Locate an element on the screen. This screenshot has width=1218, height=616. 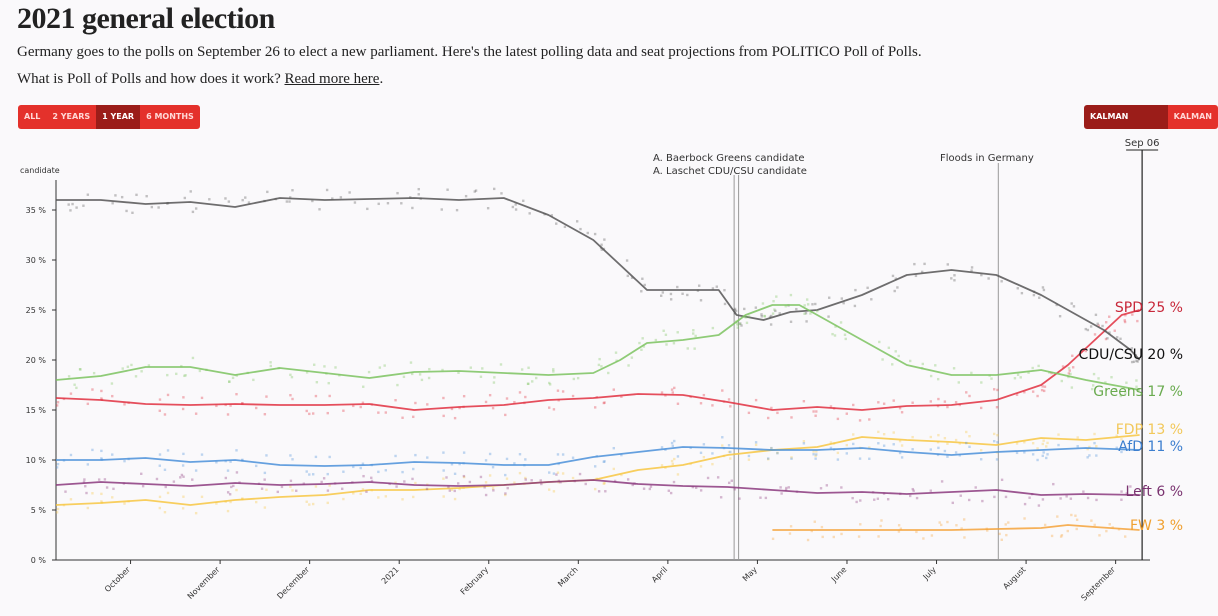
range-1-year-button: 1 YEAR is located at coordinates (118, 117).